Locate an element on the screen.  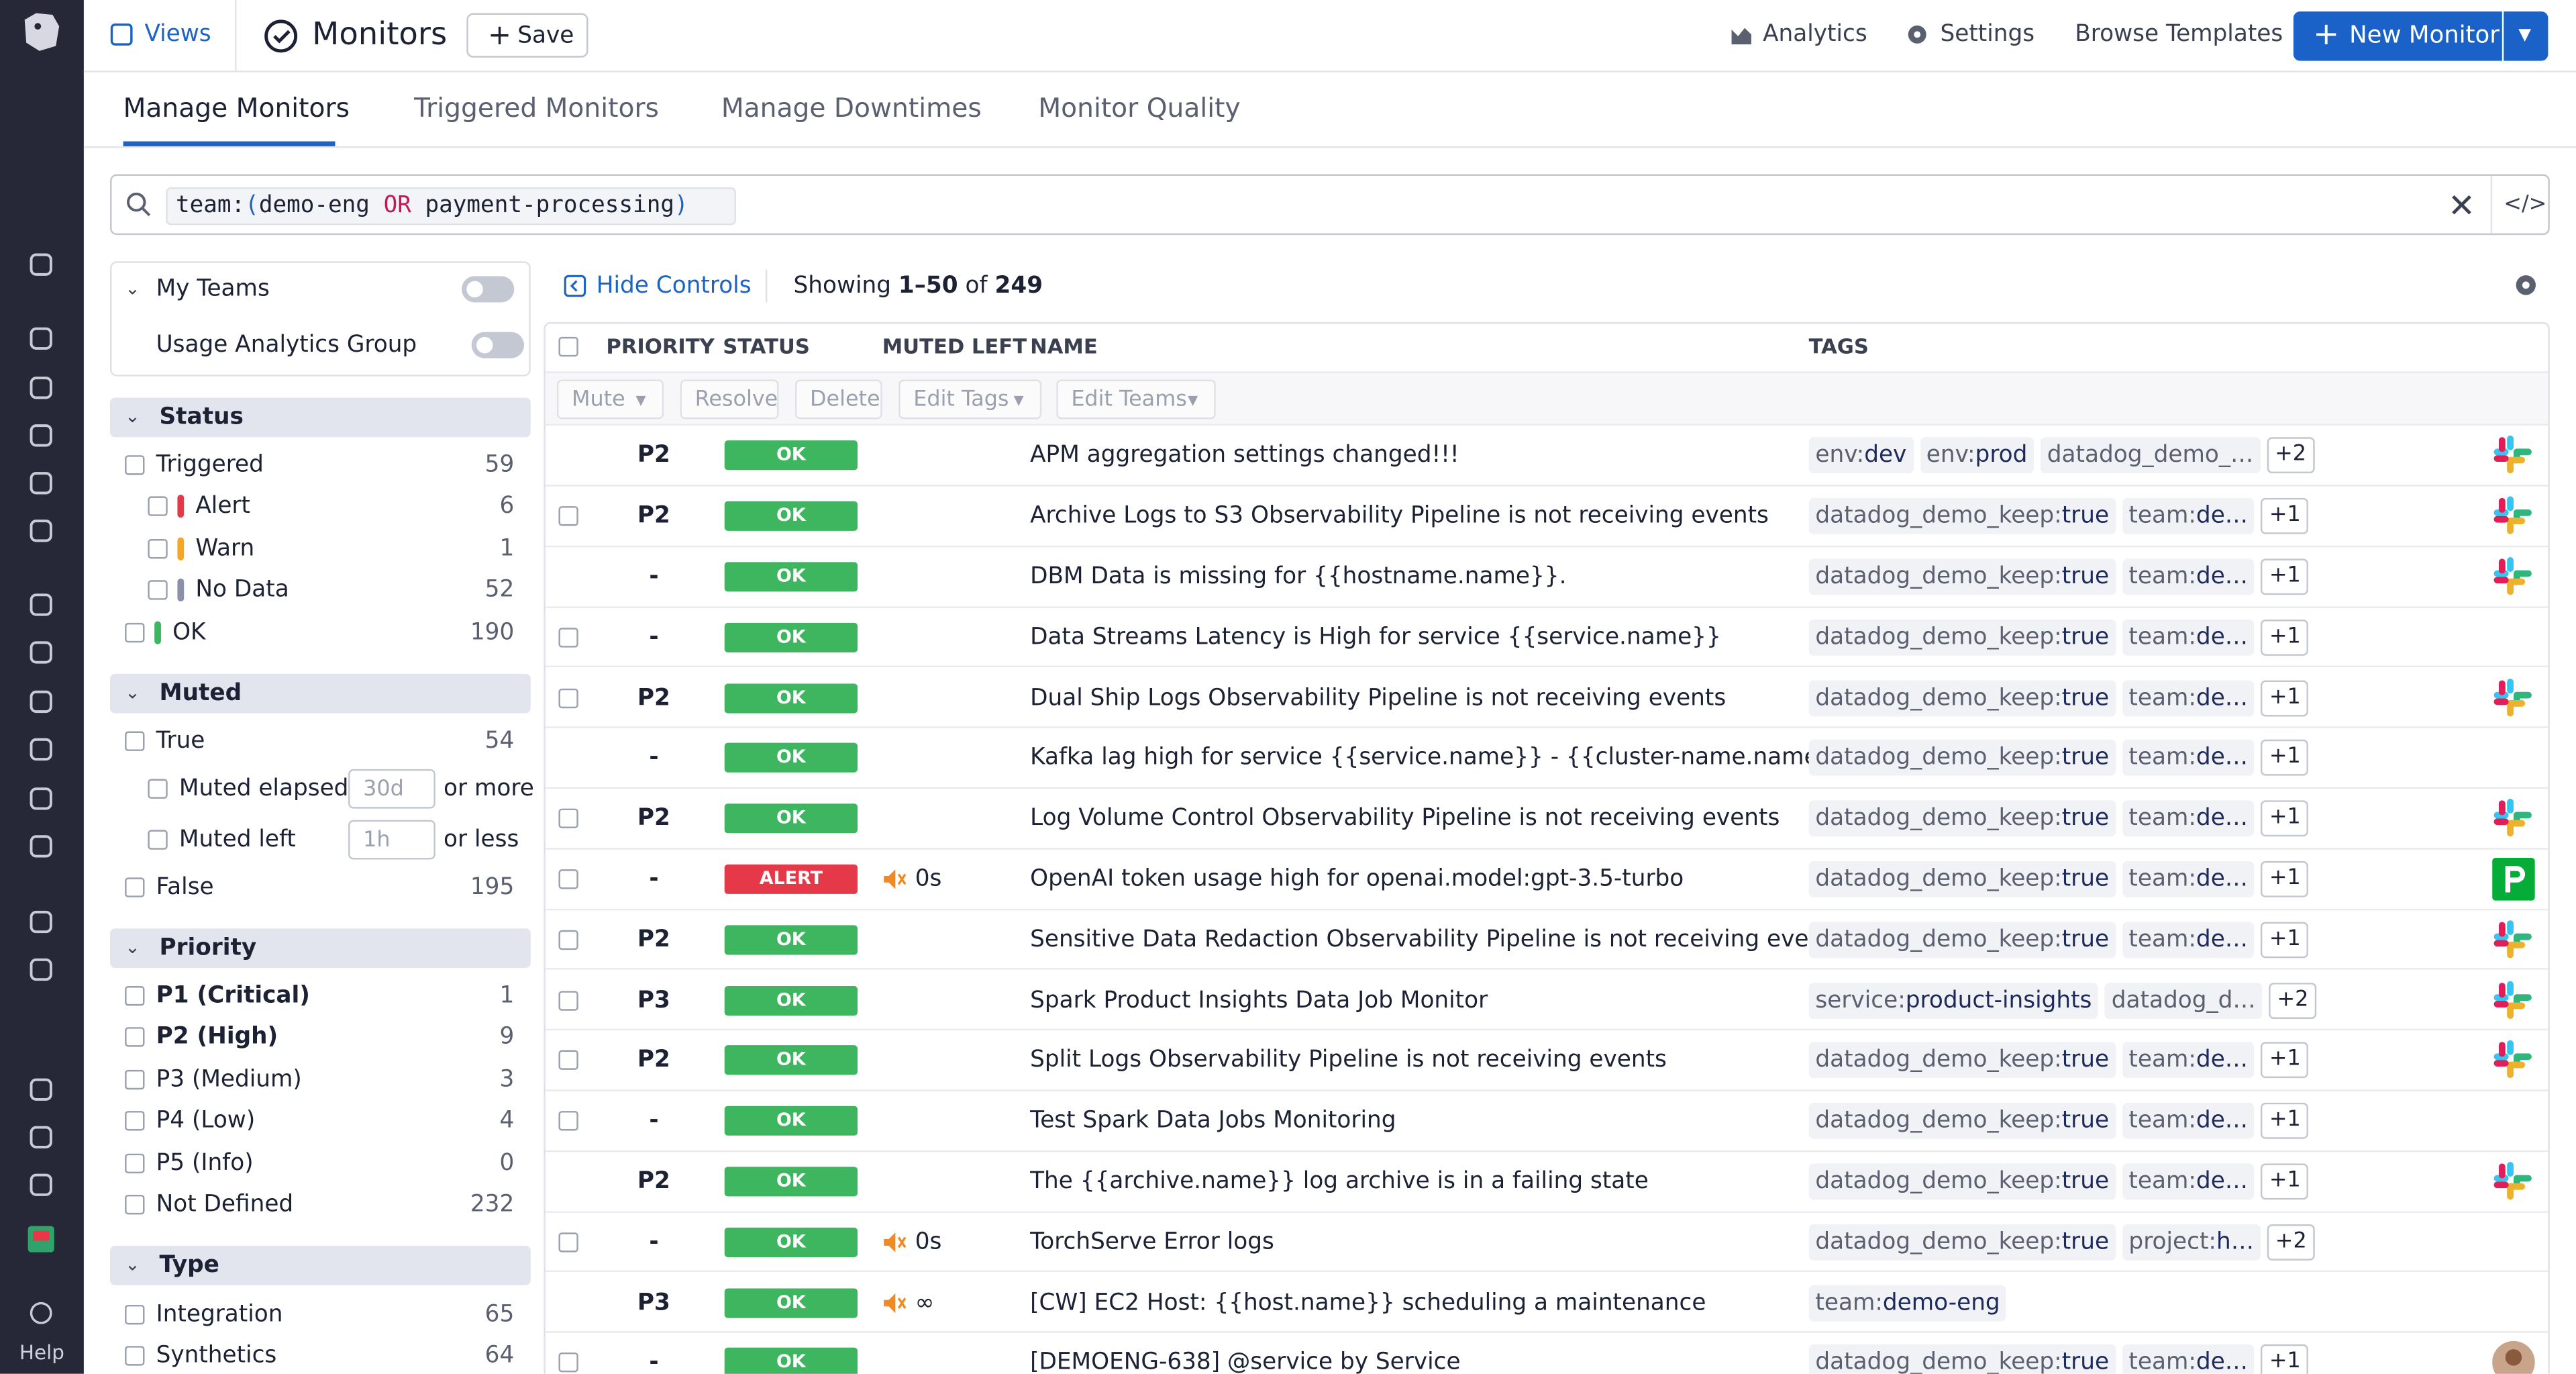
table-settings-icon is located at coordinates (2526, 285).